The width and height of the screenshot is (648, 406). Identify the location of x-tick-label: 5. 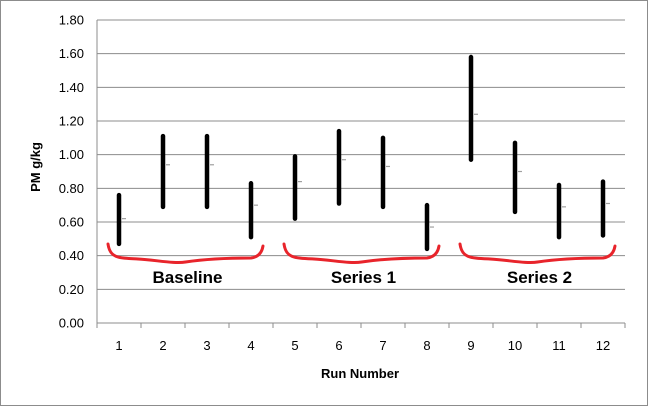
(294, 345).